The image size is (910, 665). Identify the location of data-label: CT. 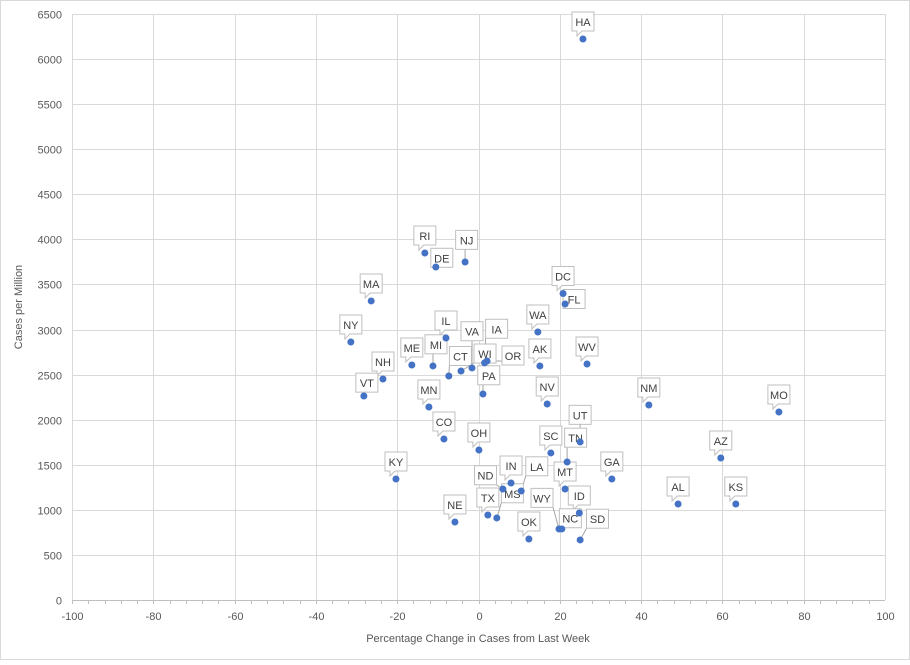
(460, 357).